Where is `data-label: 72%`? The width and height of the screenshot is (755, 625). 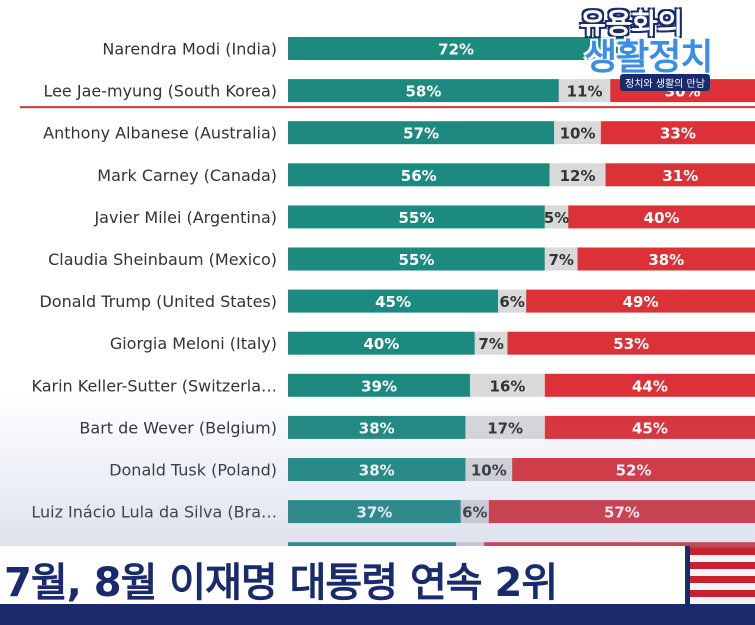
data-label: 72% is located at coordinates (456, 50).